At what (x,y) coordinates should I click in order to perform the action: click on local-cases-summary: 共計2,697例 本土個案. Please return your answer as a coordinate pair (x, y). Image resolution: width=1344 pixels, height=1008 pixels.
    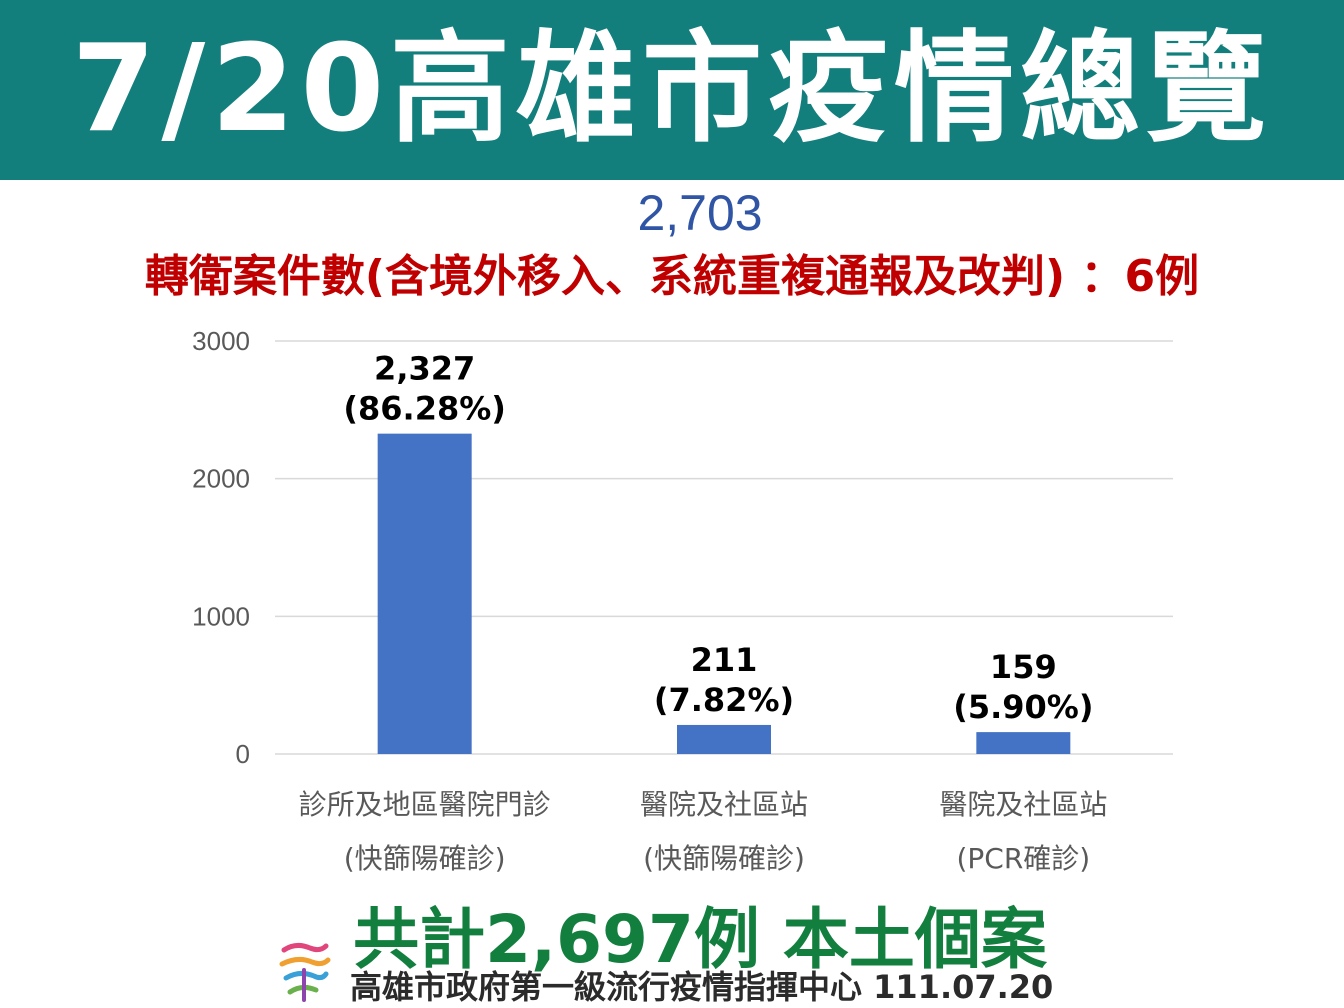
    Looking at the image, I should click on (700, 939).